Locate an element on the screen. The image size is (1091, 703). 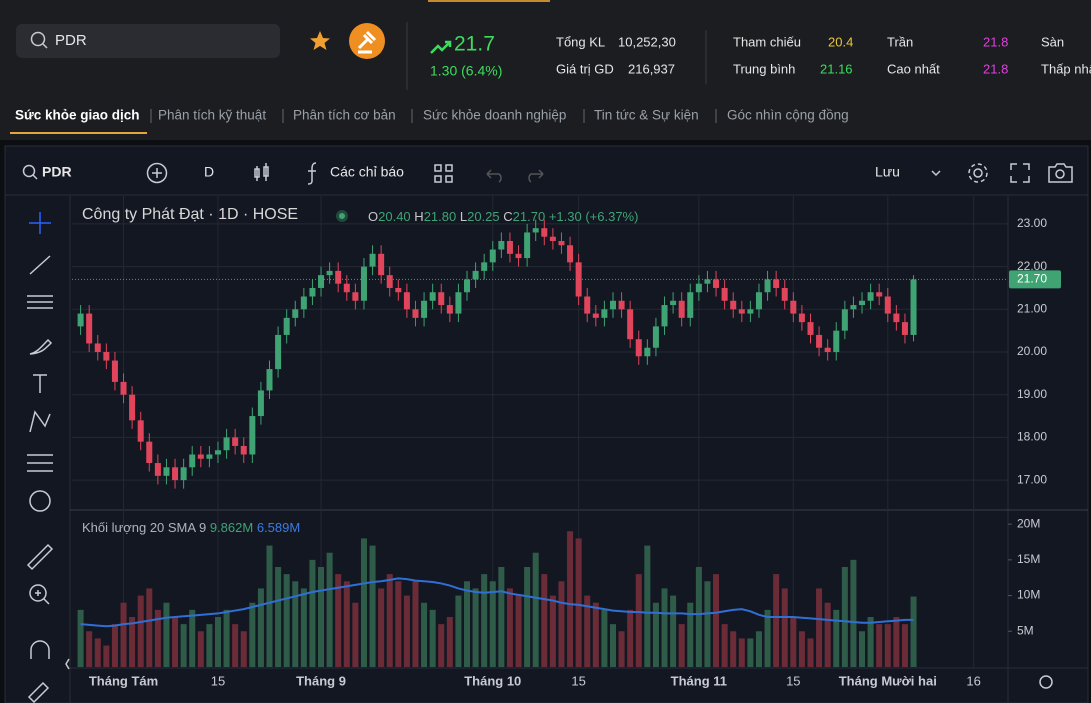
tab: Phân tích cơ bản is located at coordinates (344, 115).